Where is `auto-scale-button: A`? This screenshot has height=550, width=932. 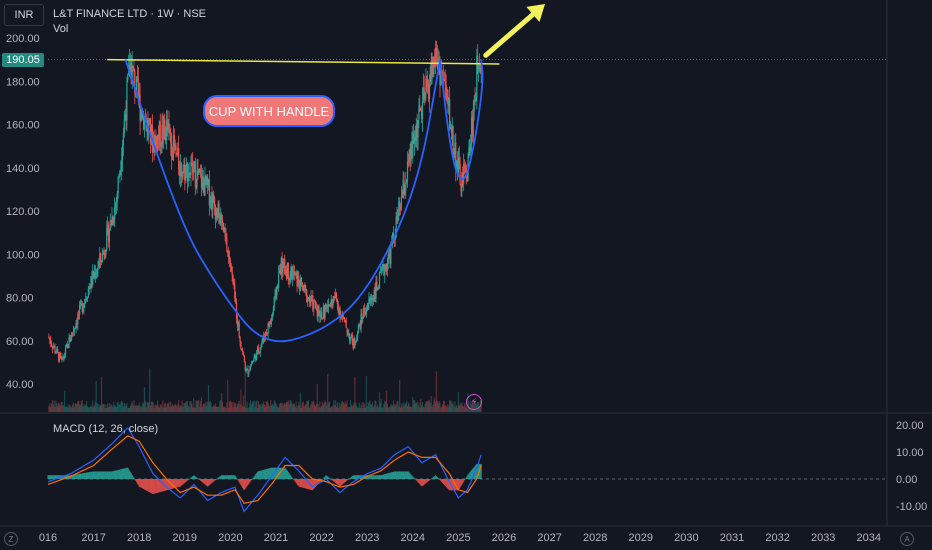 auto-scale-button: A is located at coordinates (907, 539).